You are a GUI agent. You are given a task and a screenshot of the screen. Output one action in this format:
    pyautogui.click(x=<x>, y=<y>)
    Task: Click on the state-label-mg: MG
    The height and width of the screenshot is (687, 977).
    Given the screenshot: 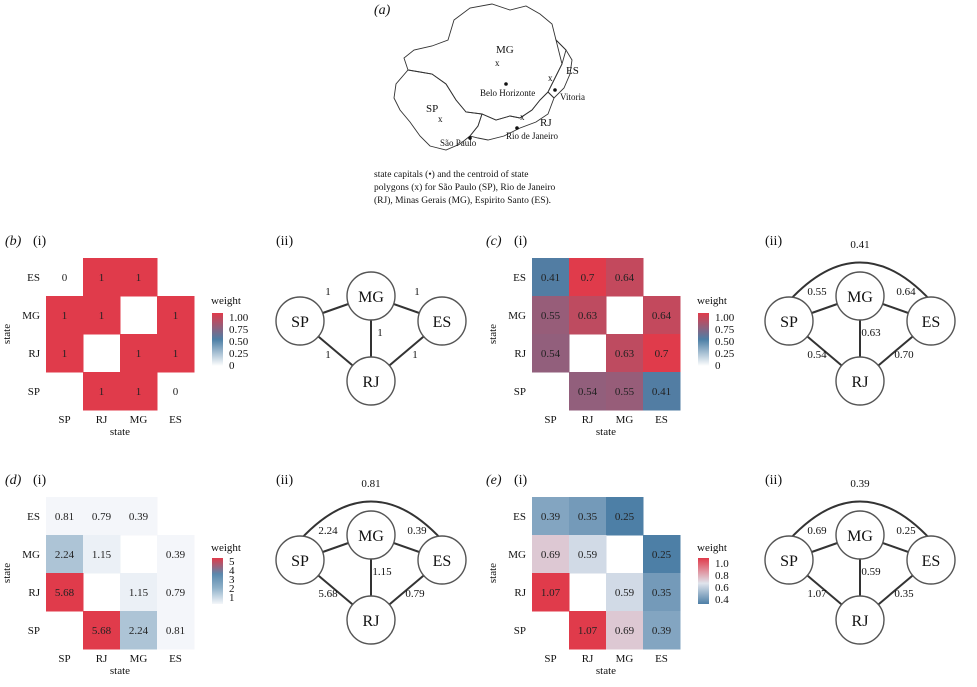 What is the action you would take?
    pyautogui.click(x=505, y=50)
    